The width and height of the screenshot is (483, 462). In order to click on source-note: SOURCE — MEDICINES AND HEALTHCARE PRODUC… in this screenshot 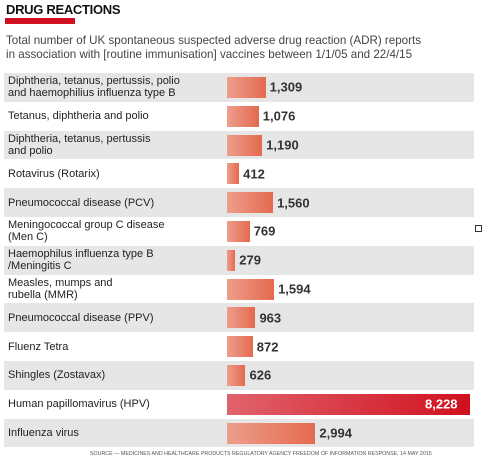, I will do `click(261, 454)`.